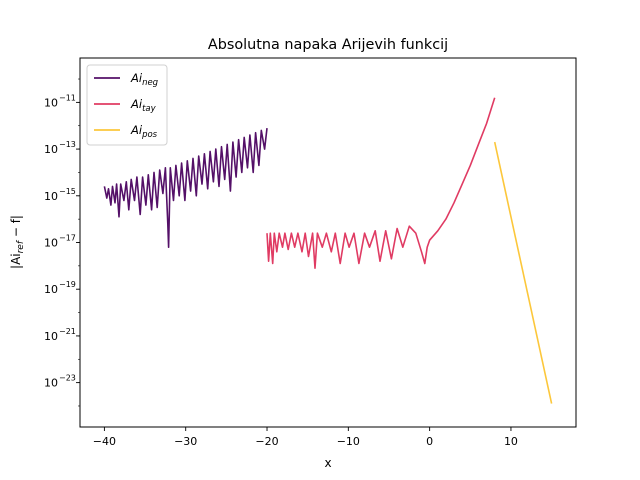 The image size is (640, 480). Describe the element at coordinates (185, 441) in the screenshot. I see `x-tick-label: −30` at that location.